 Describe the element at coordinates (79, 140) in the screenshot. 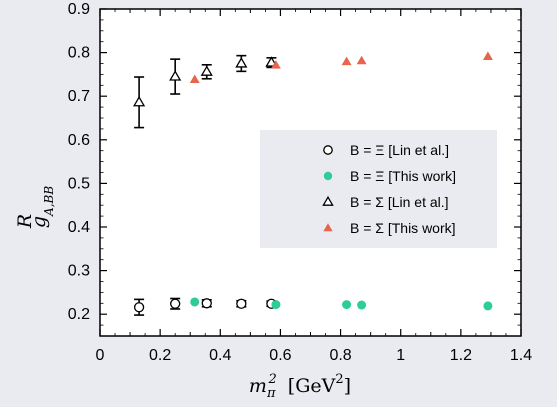

I see `y-tick-label: 0.6` at that location.